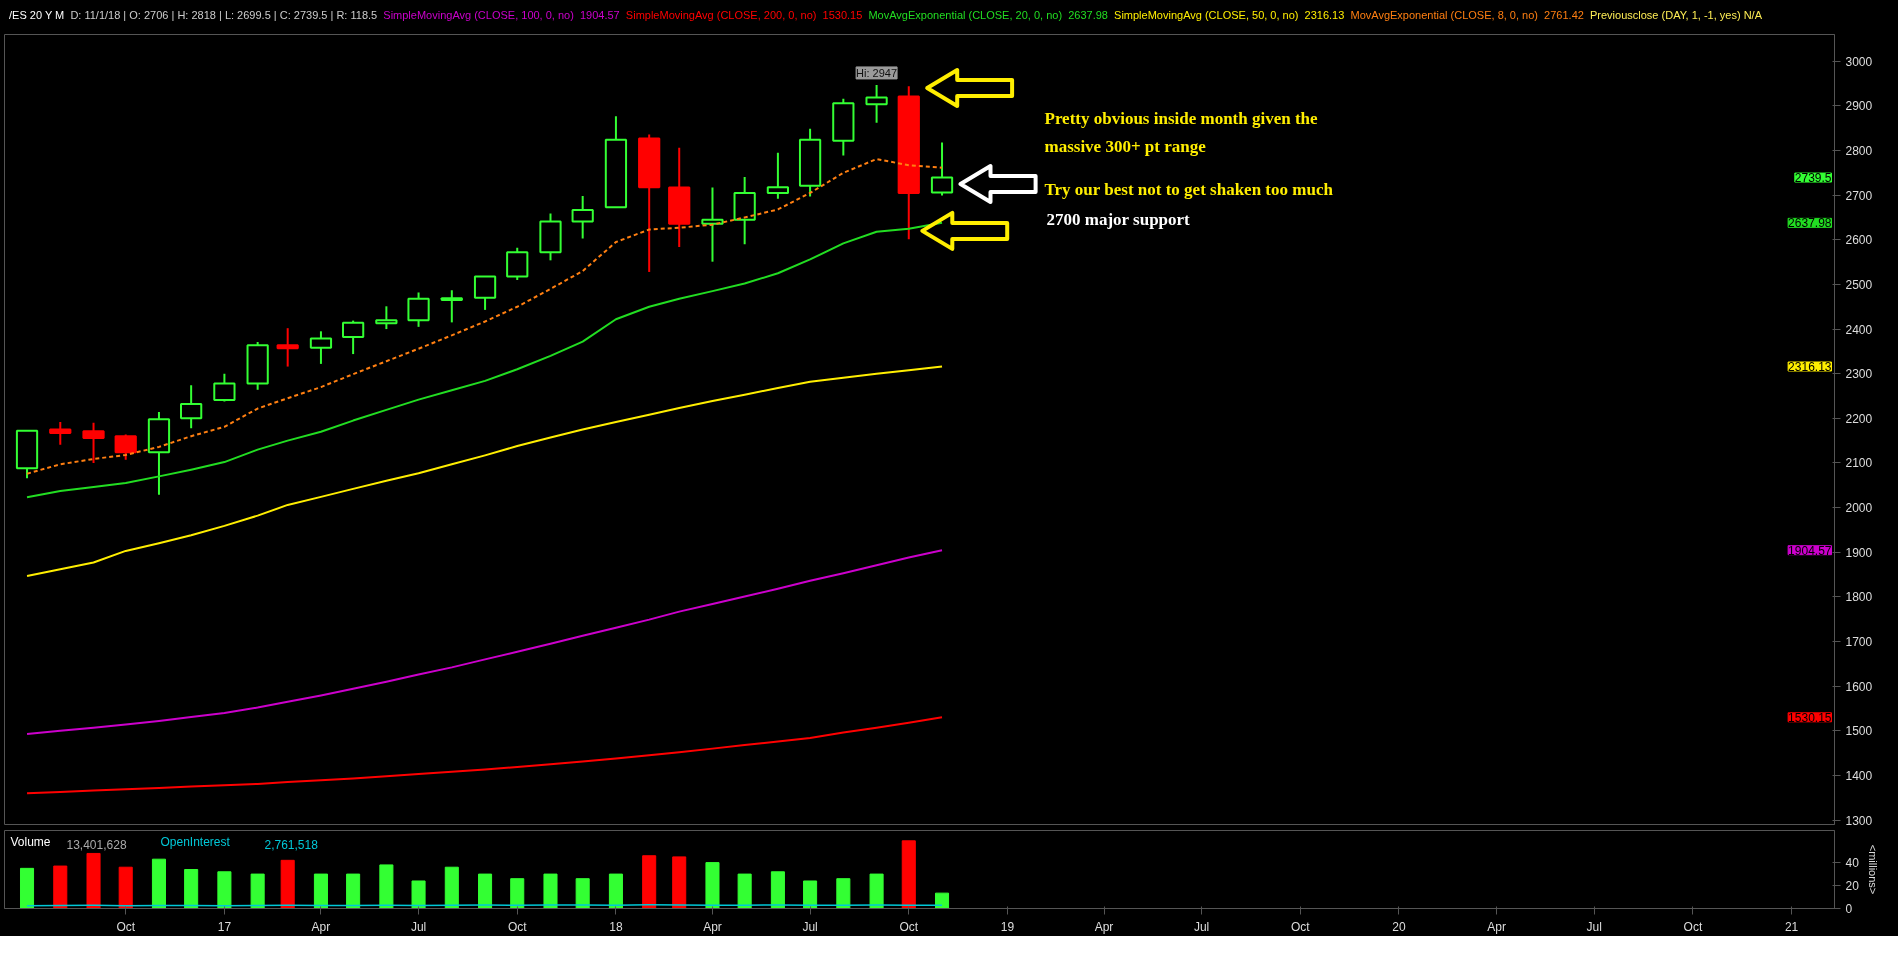  I want to click on annotation: Pretty obvious inside month given the massive 300+ pt range, so click(1181, 132).